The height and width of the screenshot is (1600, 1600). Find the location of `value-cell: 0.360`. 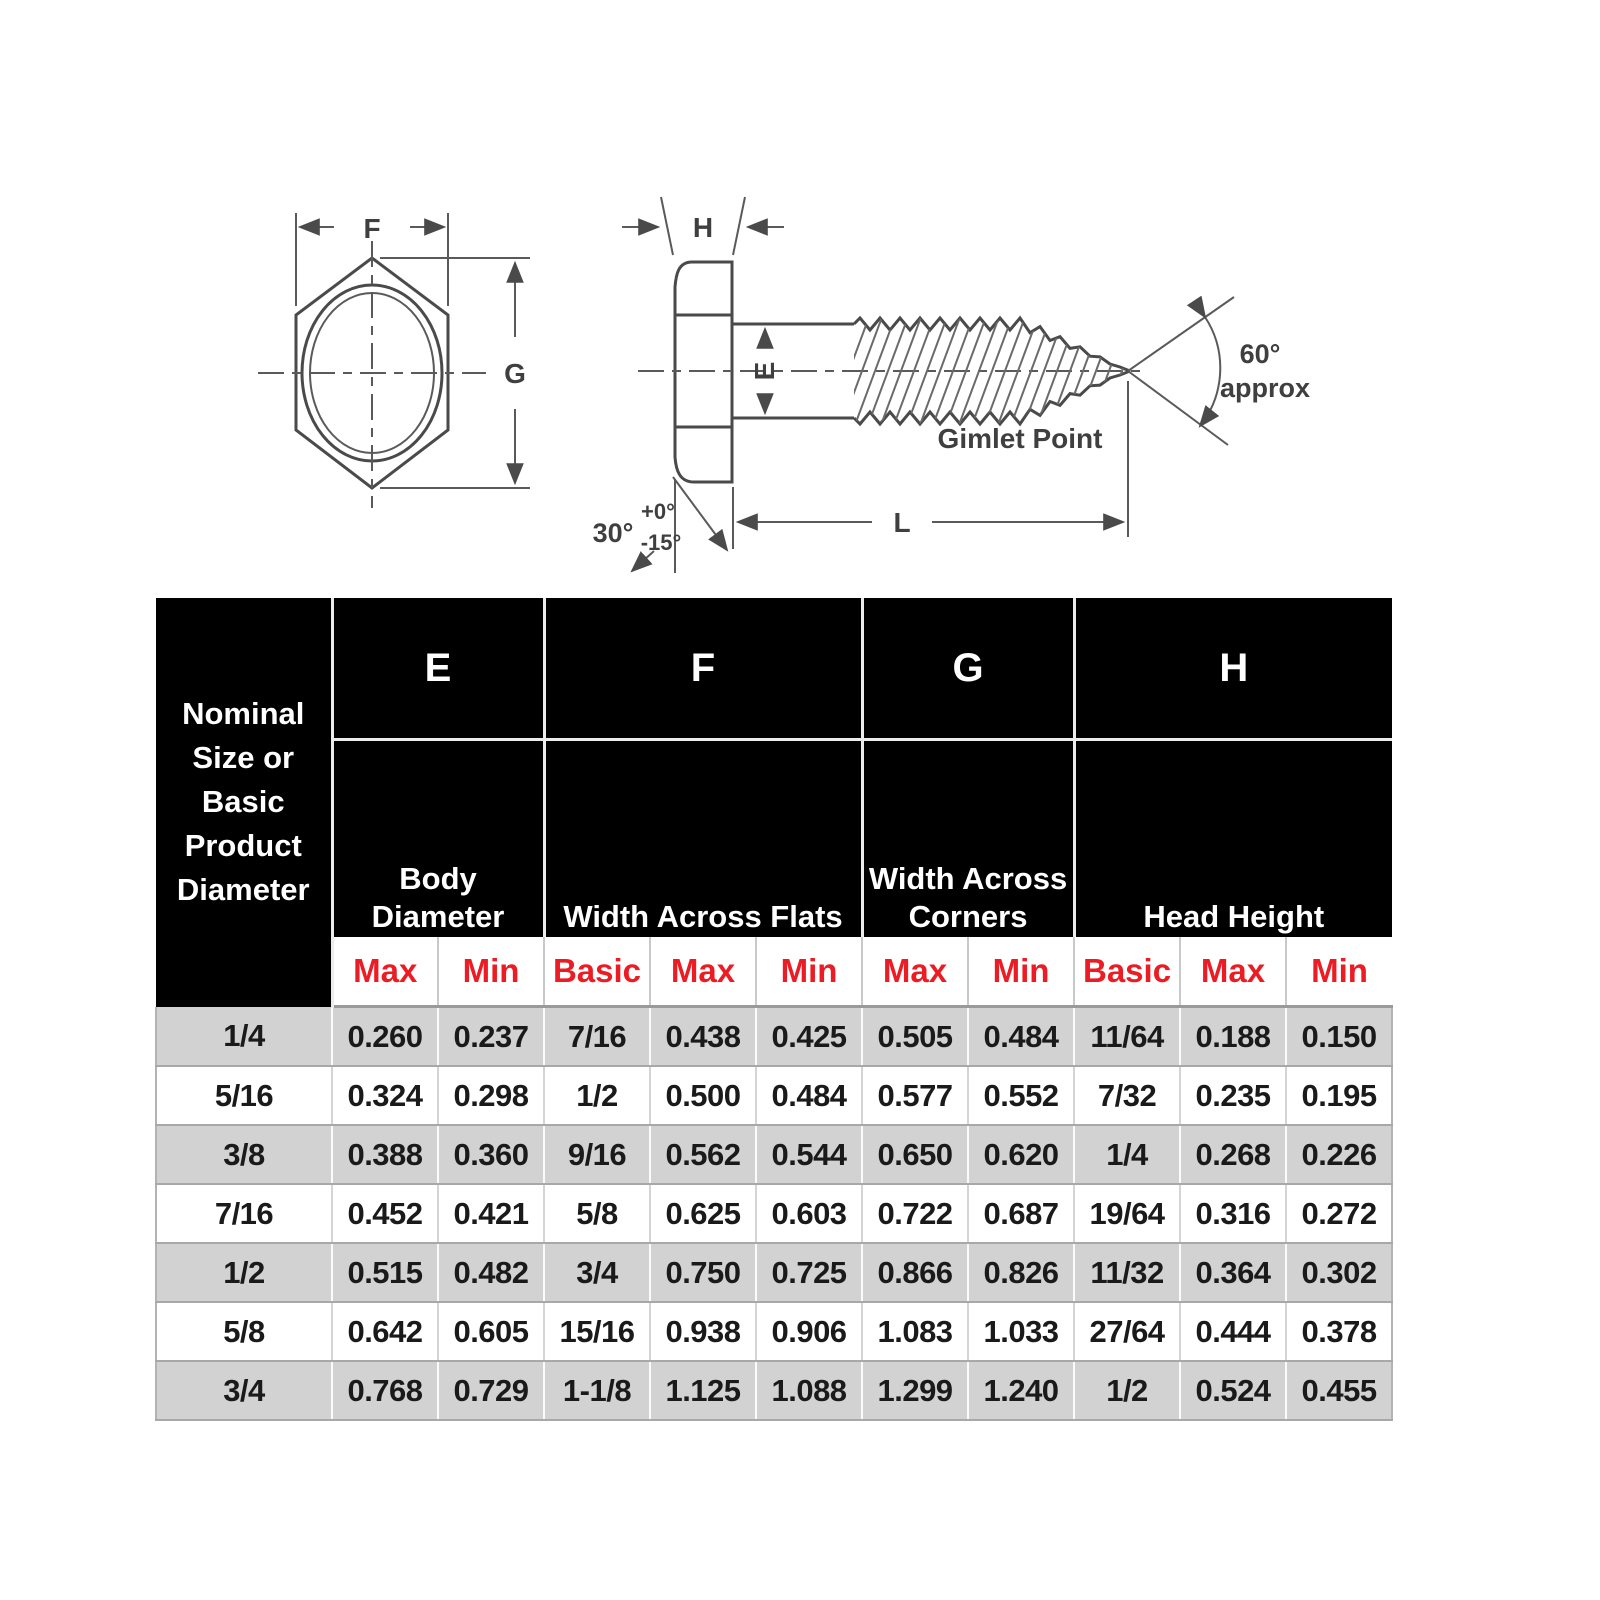

value-cell: 0.360 is located at coordinates (490, 1155).